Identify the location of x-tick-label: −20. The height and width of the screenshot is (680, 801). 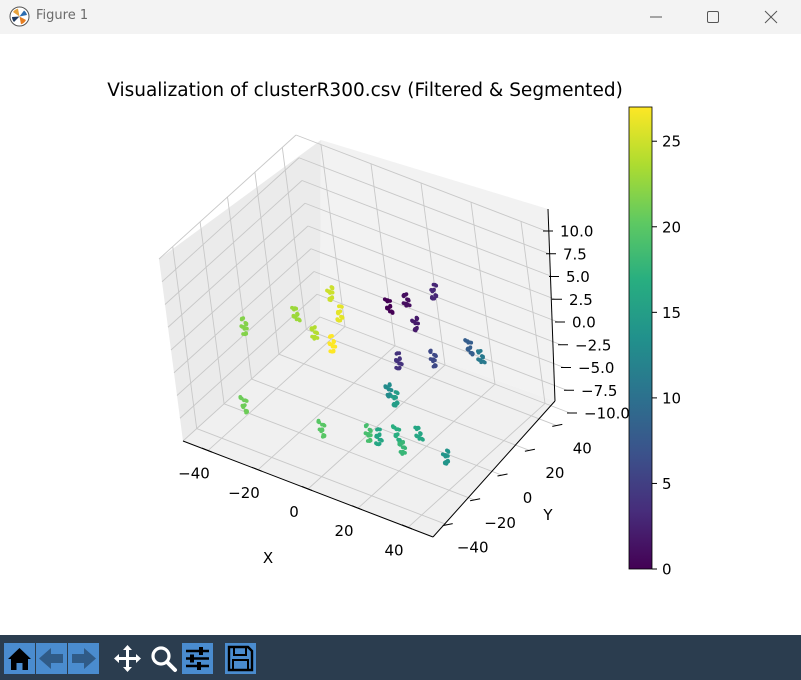
(244, 493).